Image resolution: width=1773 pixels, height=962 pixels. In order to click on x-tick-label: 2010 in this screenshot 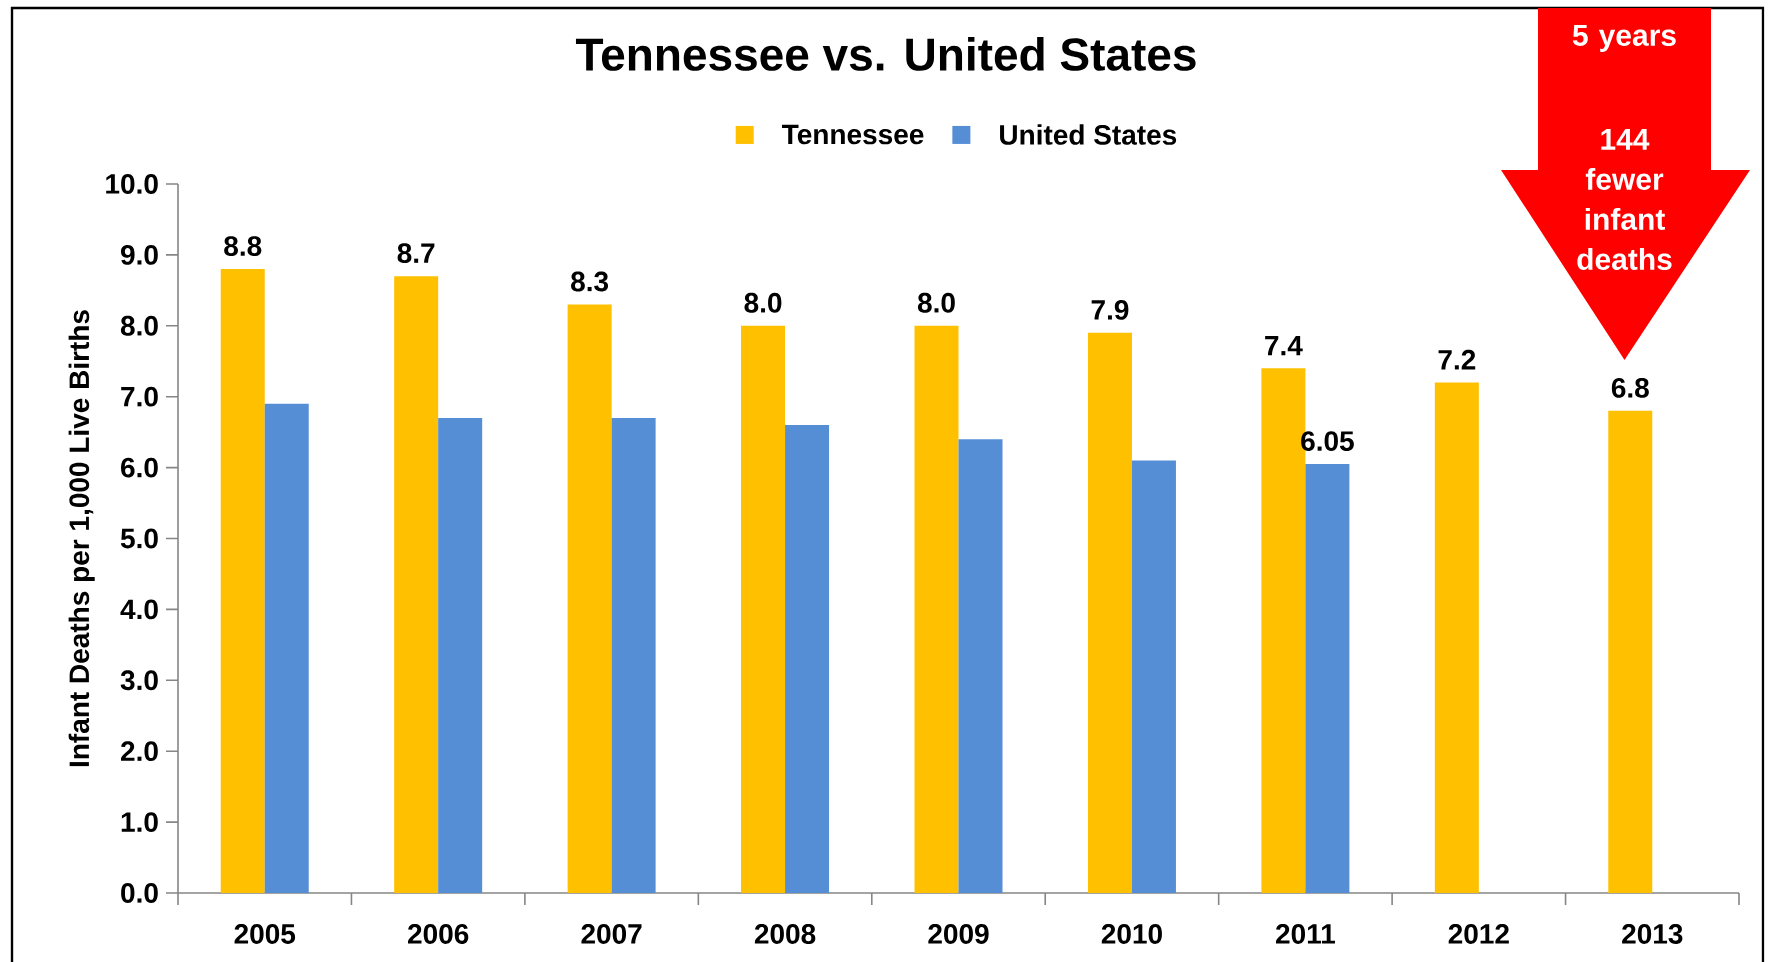, I will do `click(1131, 934)`.